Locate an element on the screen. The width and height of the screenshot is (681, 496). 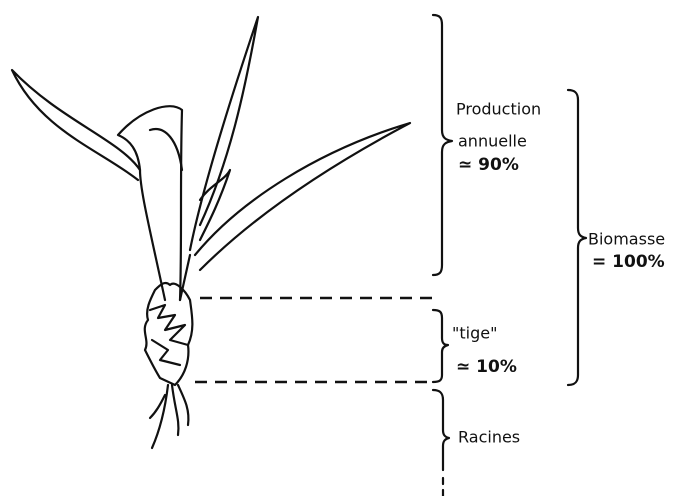
label: annuelle is located at coordinates (492, 141).